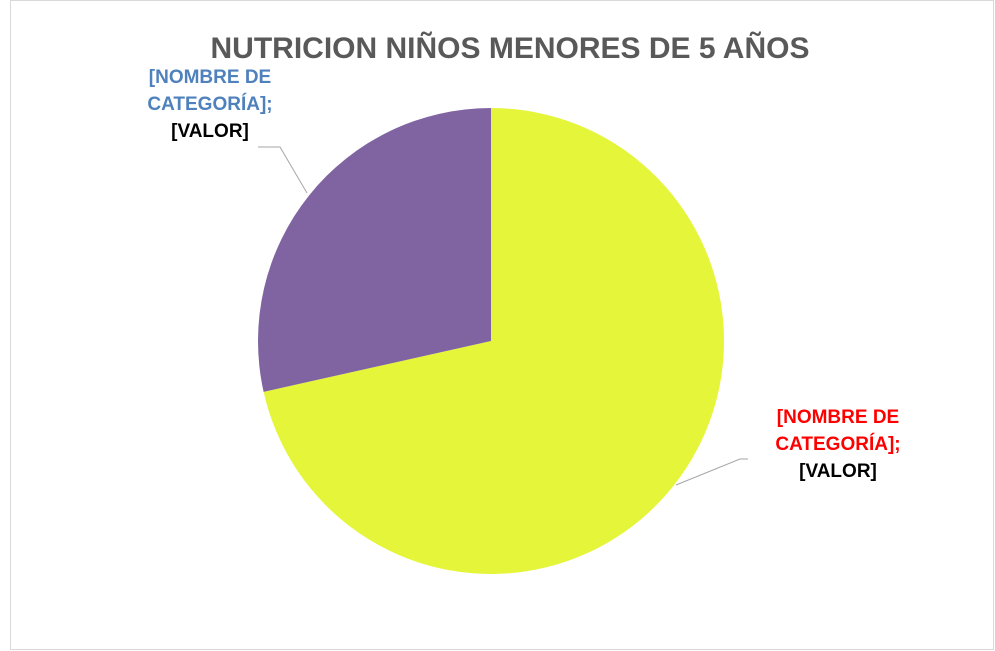 The width and height of the screenshot is (995, 651). What do you see at coordinates (374, 250) in the screenshot?
I see `pie-slice` at bounding box center [374, 250].